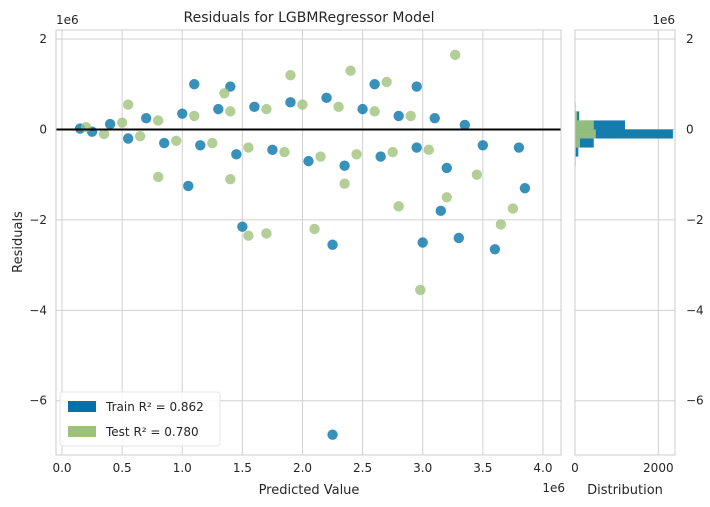 This screenshot has height=507, width=710. Describe the element at coordinates (309, 18) in the screenshot. I see `chart-title: Residuals for LGBMRegressor Model` at that location.